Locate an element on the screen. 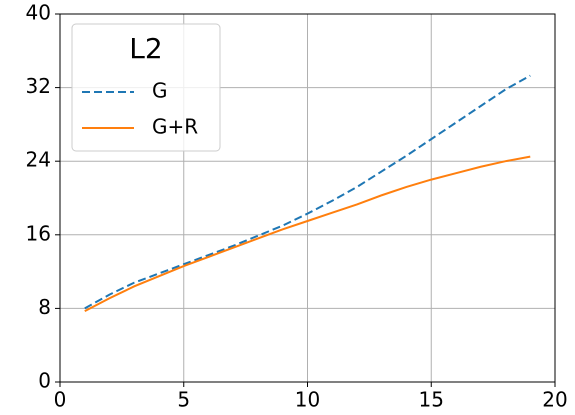  y-tick-label: 16 is located at coordinates (38, 233).